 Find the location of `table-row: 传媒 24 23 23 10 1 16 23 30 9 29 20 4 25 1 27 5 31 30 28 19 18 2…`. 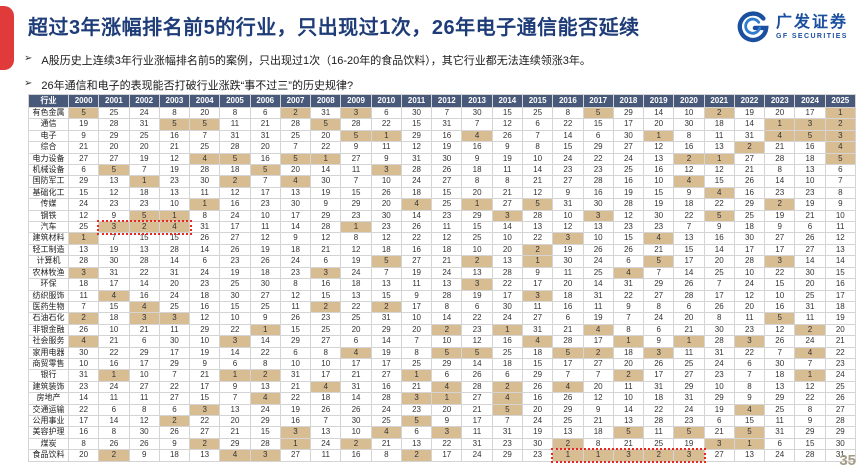

table-row: 传媒 24 23 23 10 1 16 23 30 9 29 20 4 25 1 27 5 31 30 28 19 18 2… is located at coordinates (442, 204).